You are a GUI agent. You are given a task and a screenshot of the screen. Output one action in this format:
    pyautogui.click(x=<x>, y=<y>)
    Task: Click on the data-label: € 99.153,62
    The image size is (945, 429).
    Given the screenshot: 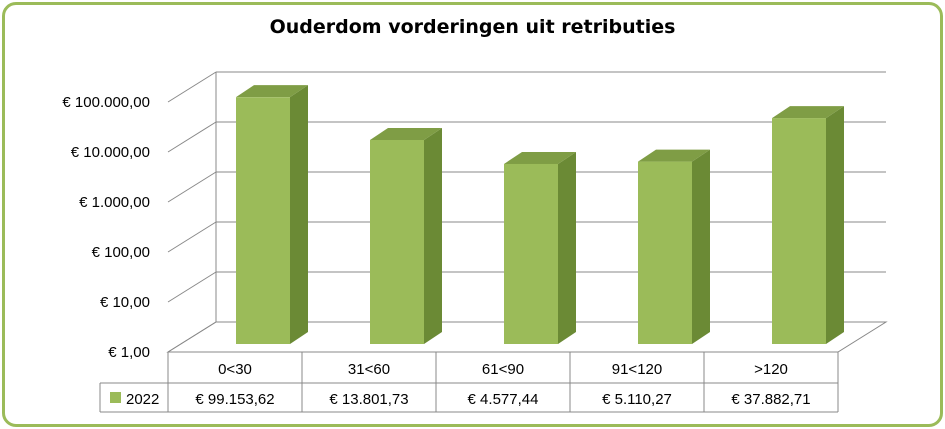 What is the action you would take?
    pyautogui.click(x=234, y=399)
    